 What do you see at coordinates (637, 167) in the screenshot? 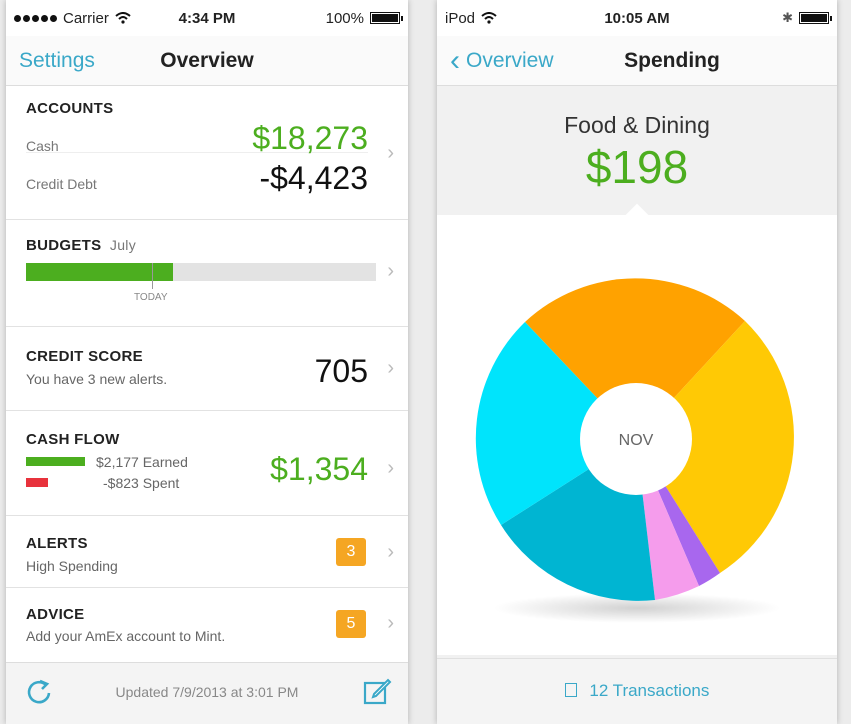
I see `category-amount: $198` at bounding box center [637, 167].